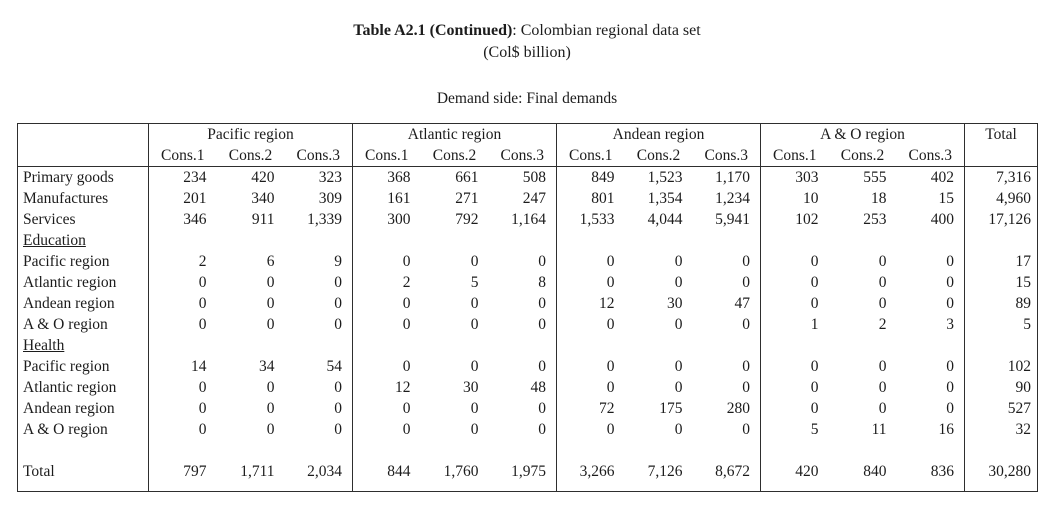 This screenshot has height=522, width=1054. Describe the element at coordinates (66, 198) in the screenshot. I see `row-label-text: Manufactures` at that location.